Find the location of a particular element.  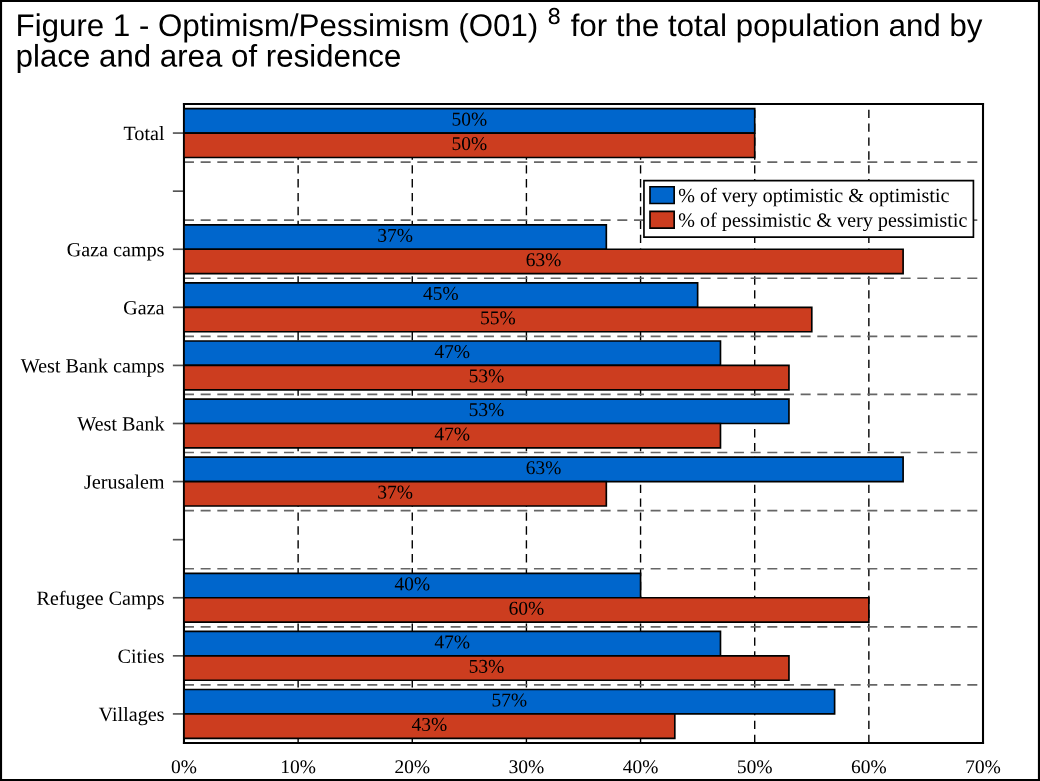

x-tick-label: 70% is located at coordinates (983, 767).